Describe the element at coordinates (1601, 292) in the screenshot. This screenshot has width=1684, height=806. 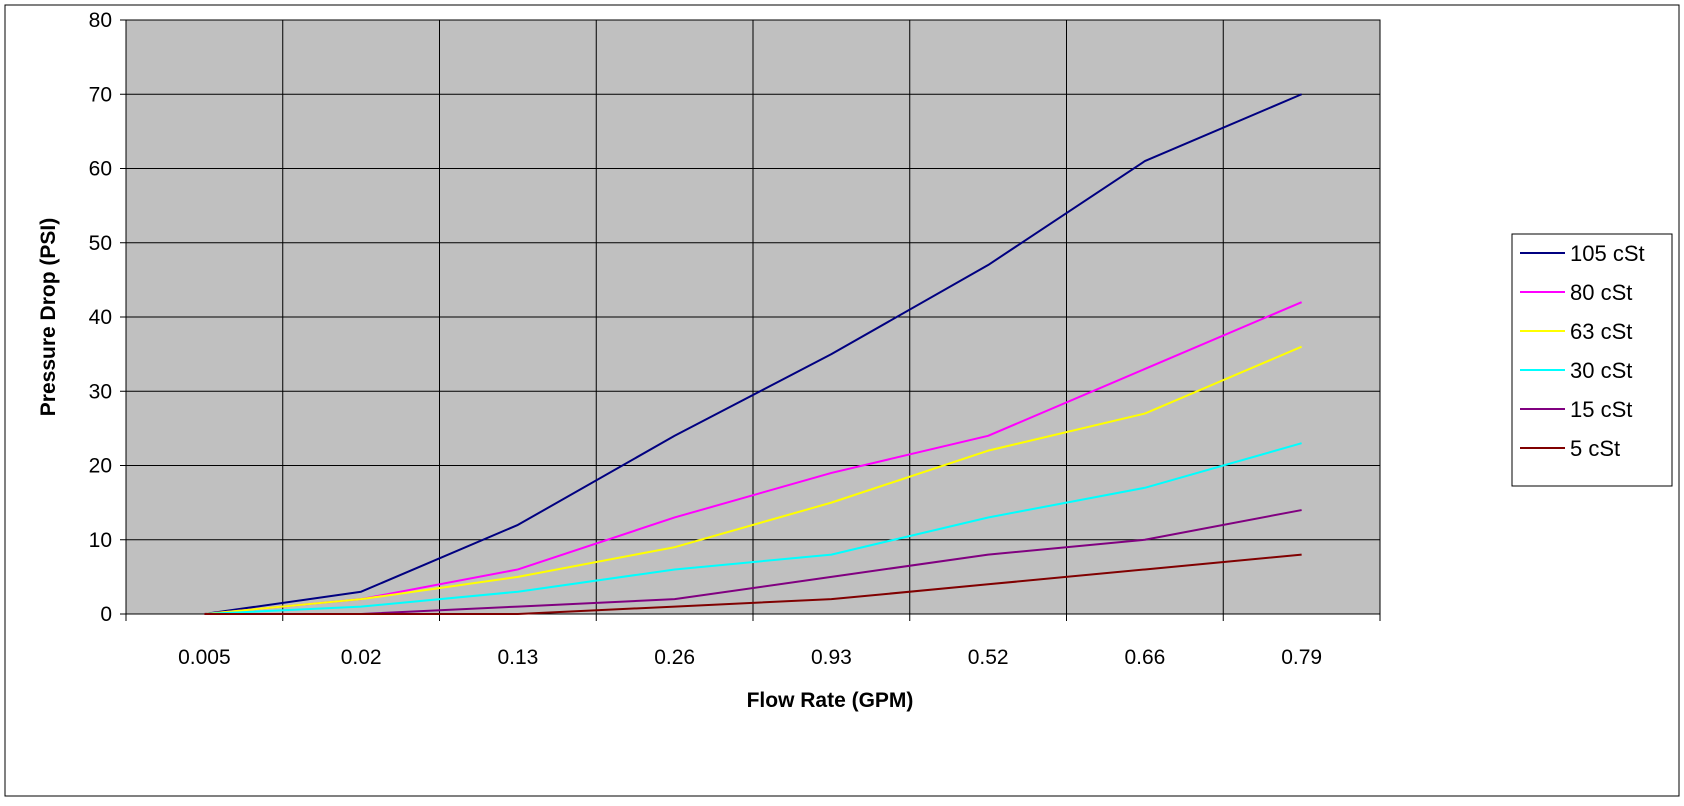
I see `legend-label: 80 cSt` at that location.